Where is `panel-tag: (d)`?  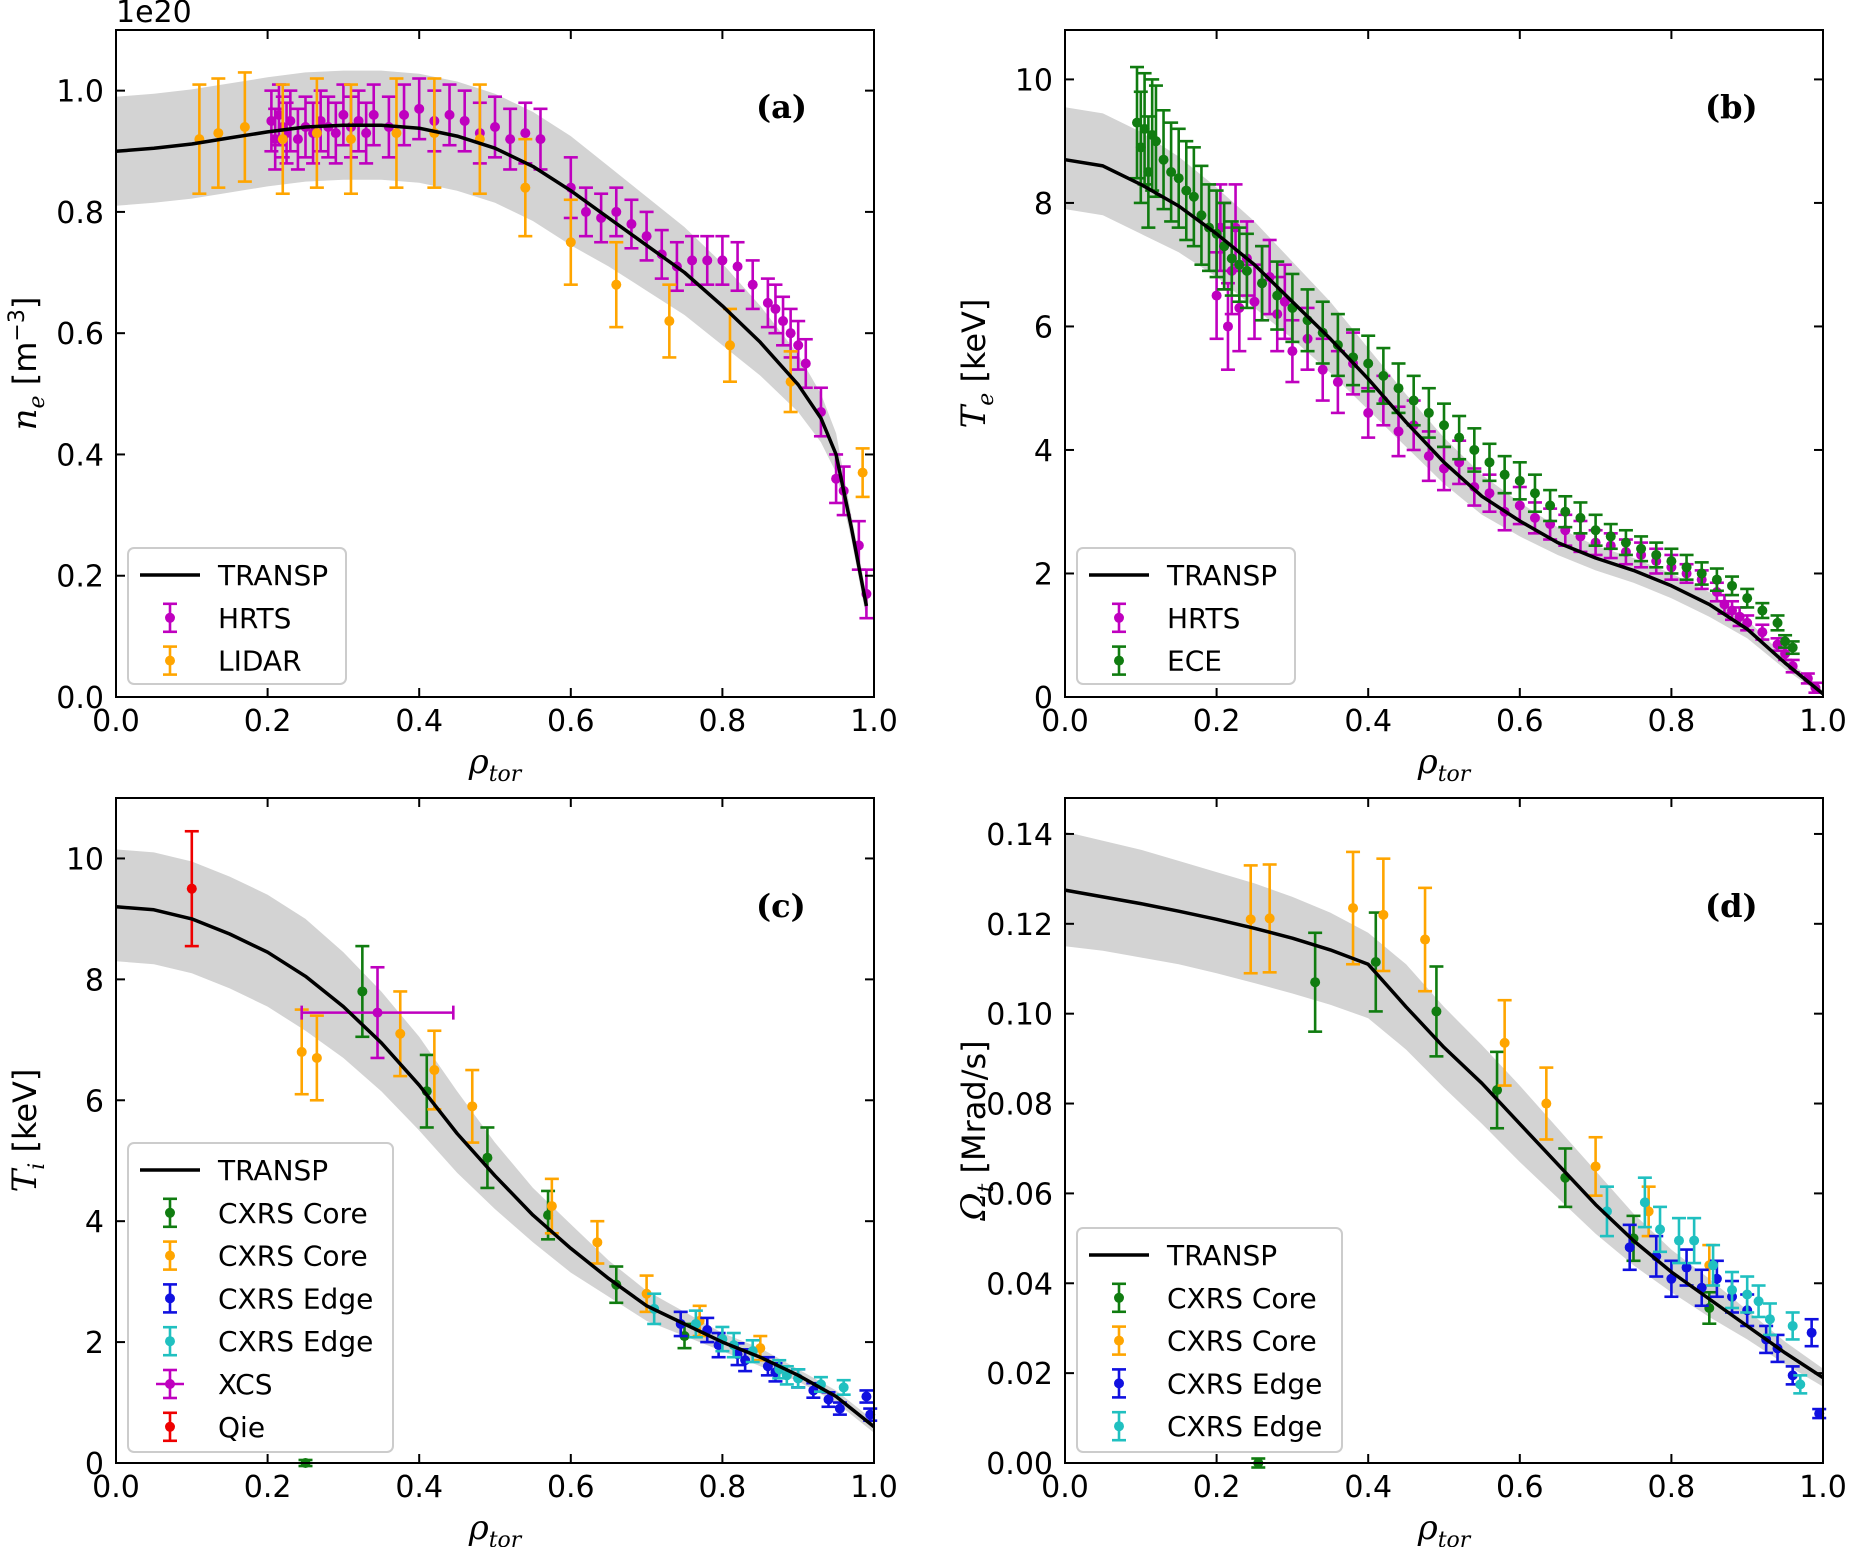 panel-tag: (d) is located at coordinates (1731, 906).